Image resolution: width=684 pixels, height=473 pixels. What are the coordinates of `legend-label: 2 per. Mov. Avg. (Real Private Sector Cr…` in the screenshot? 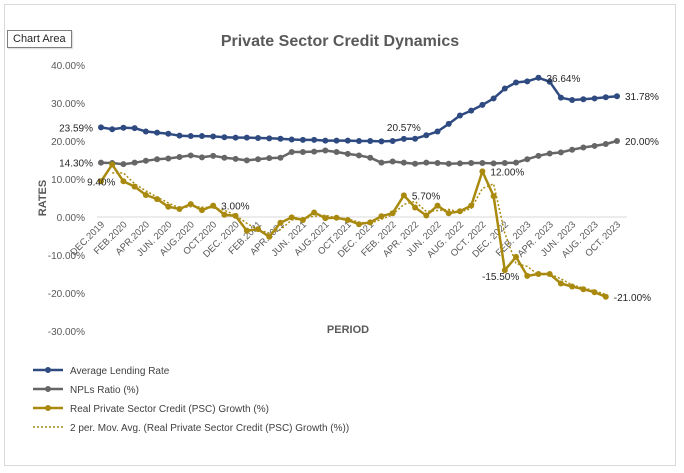 It's located at (209, 428).